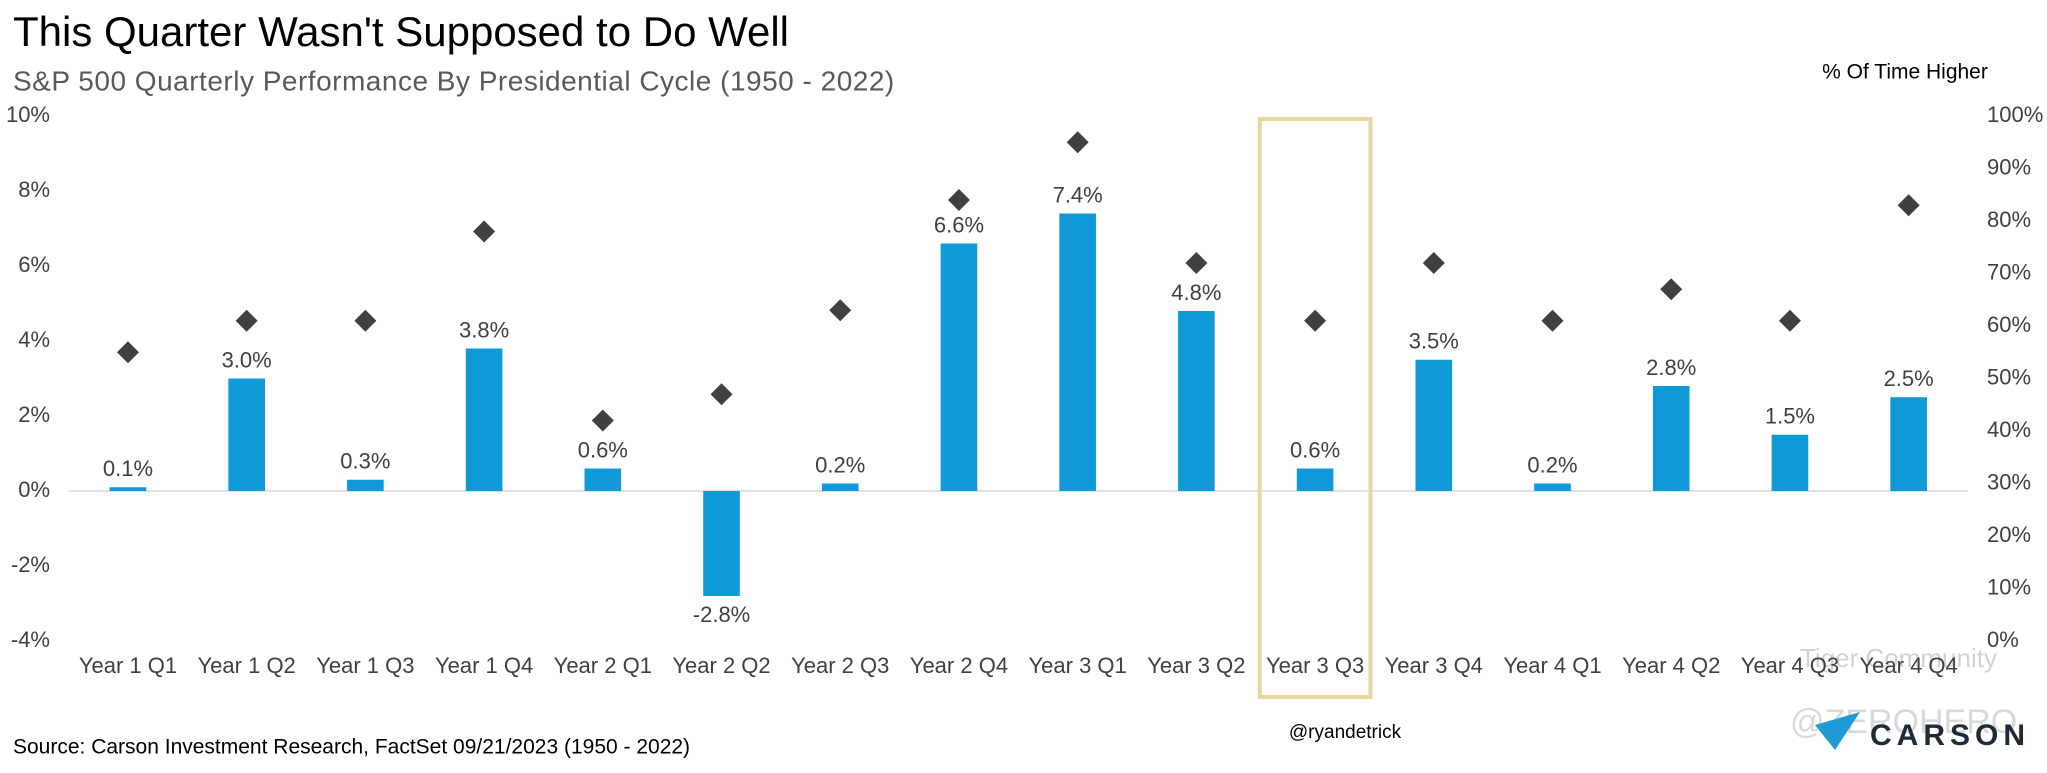  Describe the element at coordinates (34, 414) in the screenshot. I see `y-tick-label: 2%` at that location.